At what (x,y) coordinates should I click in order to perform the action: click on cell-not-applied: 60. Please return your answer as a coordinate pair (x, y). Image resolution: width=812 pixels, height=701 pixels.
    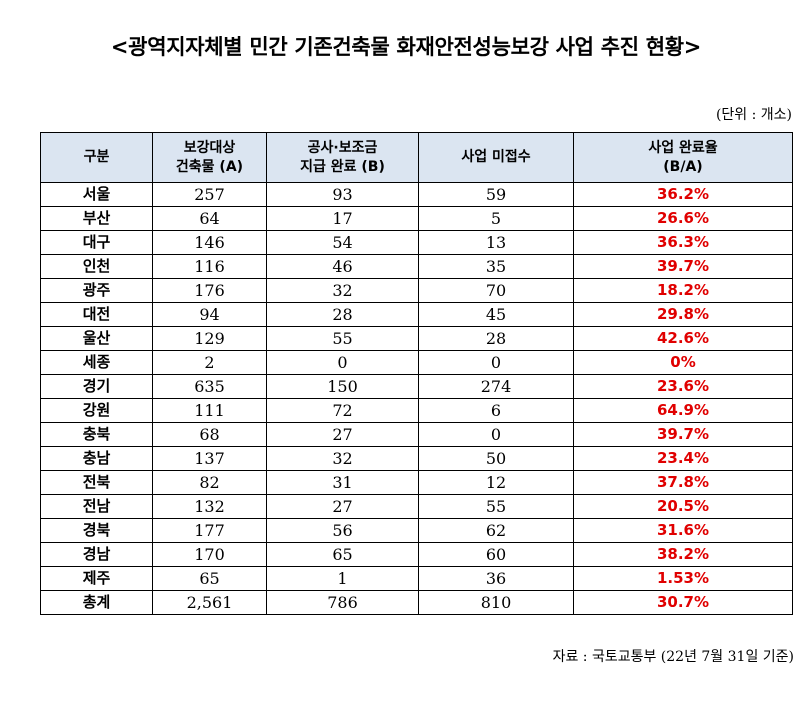
    Looking at the image, I should click on (496, 554).